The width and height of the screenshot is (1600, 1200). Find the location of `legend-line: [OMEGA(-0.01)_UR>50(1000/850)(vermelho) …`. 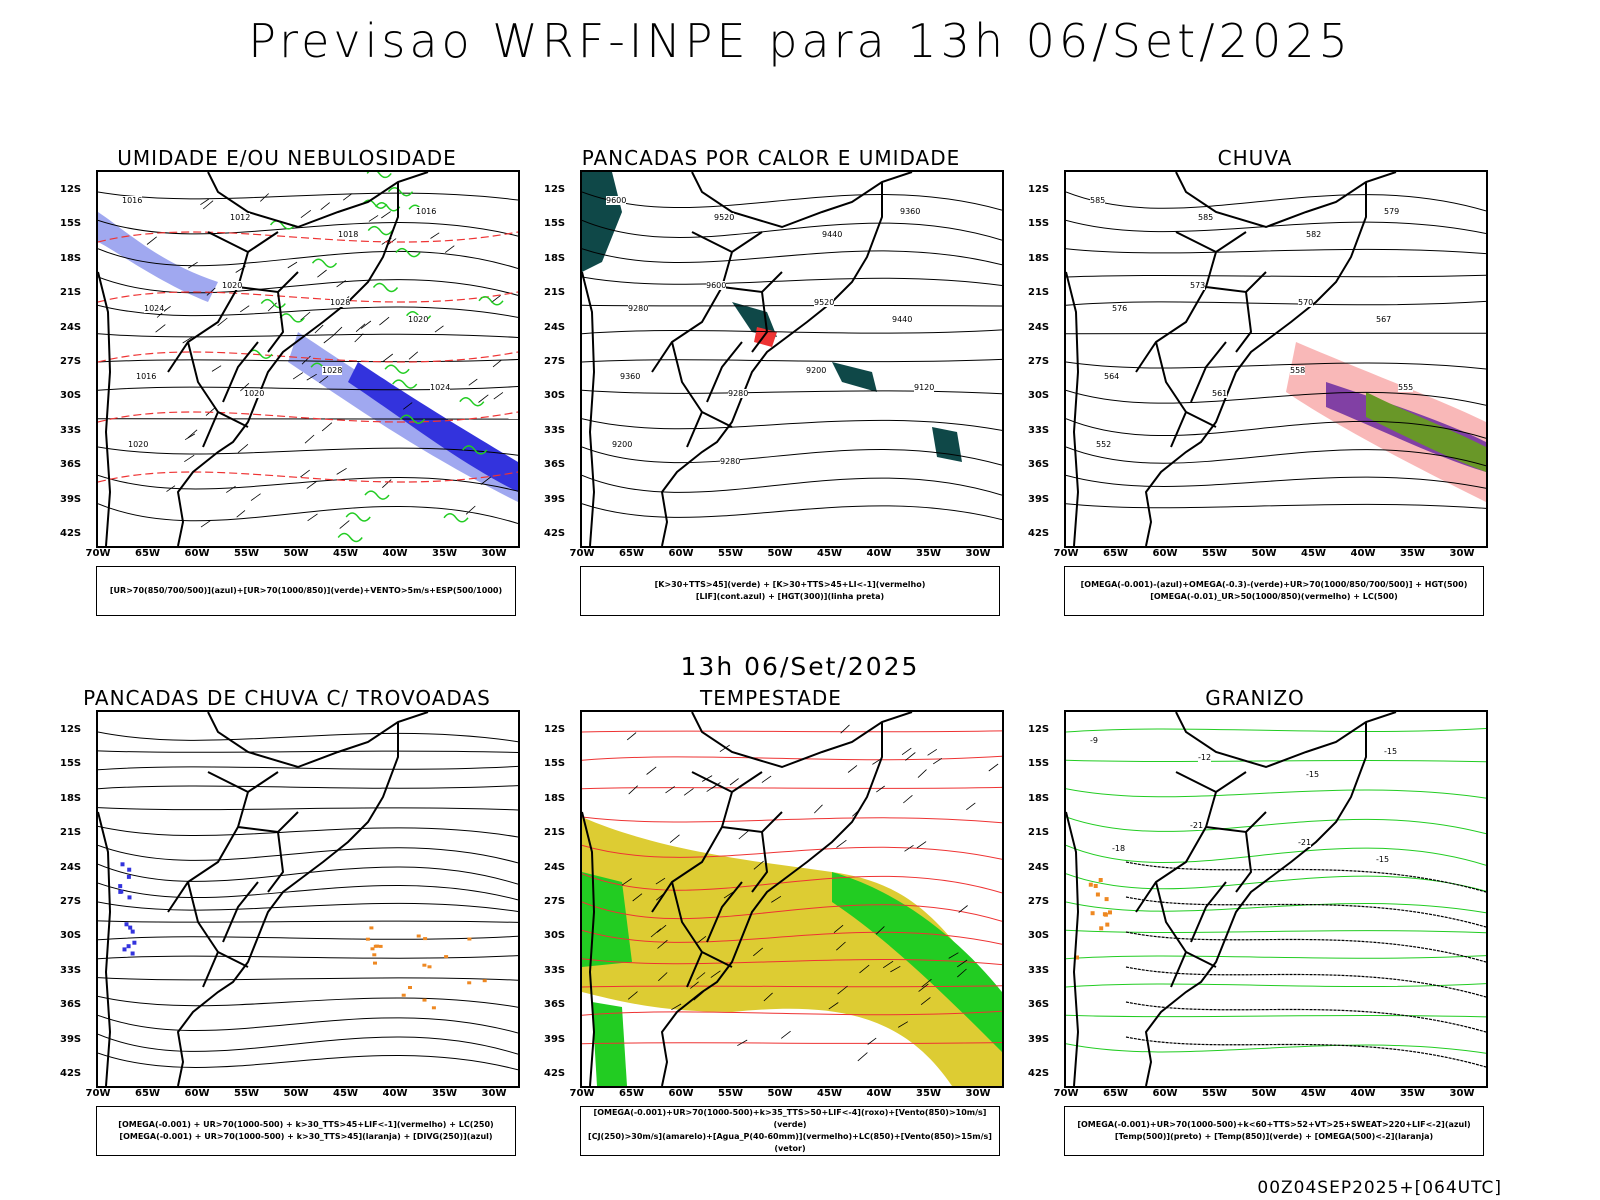

legend-line: [OMEGA(-0.01)_UR>50(1000/850)(vermelho) … is located at coordinates (1274, 596).